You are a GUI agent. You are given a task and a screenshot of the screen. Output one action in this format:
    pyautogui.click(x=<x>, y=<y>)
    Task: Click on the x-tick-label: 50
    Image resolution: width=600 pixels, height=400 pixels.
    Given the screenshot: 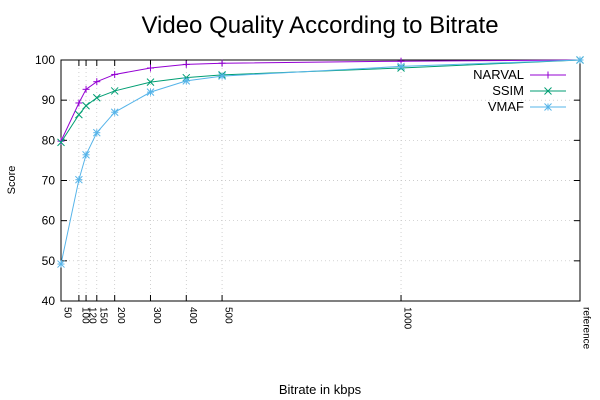 What is the action you would take?
    pyautogui.click(x=67, y=313)
    